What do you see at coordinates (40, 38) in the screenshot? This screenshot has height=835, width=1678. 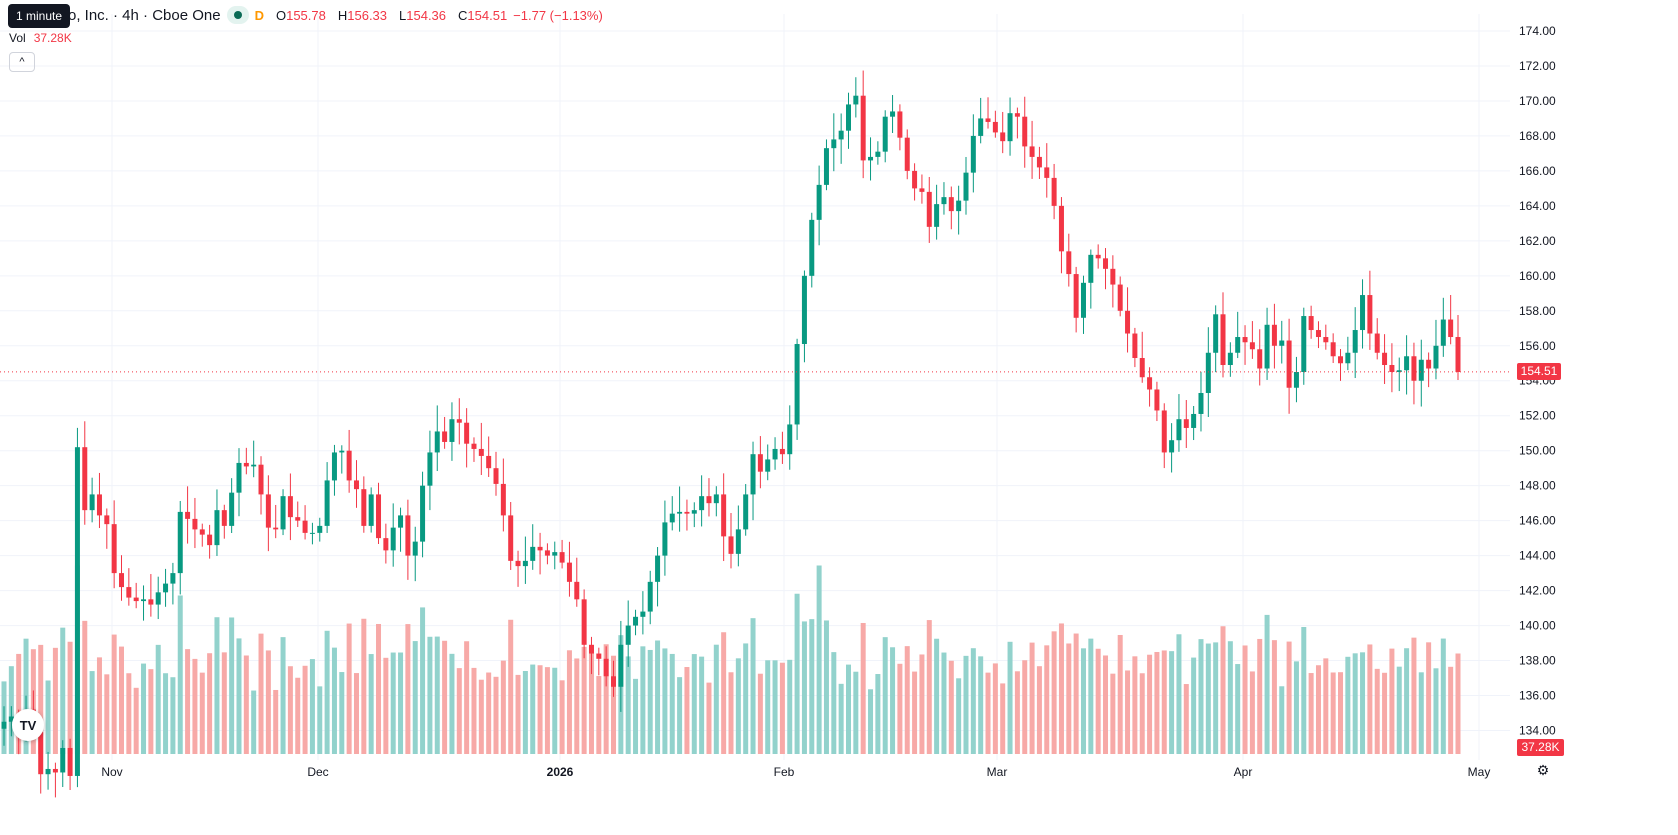 I see `volume-legend: Vol 37.28K` at bounding box center [40, 38].